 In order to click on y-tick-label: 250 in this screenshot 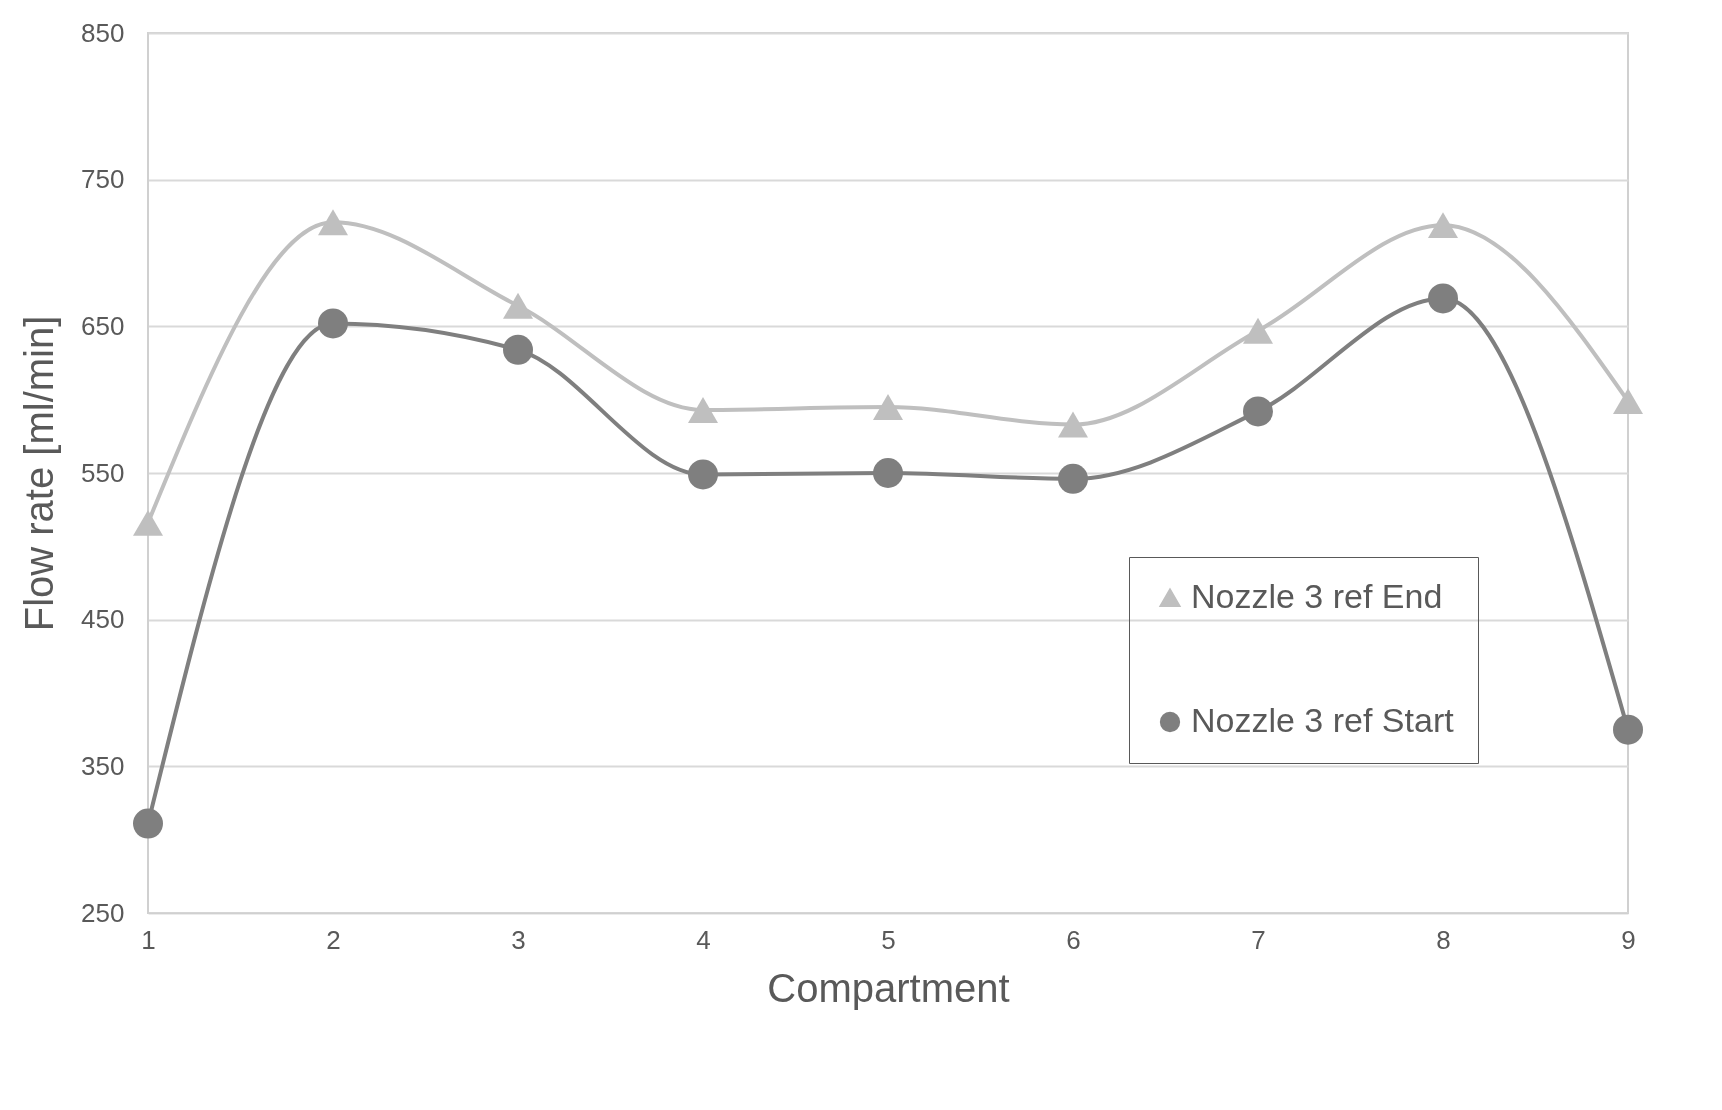, I will do `click(103, 912)`.